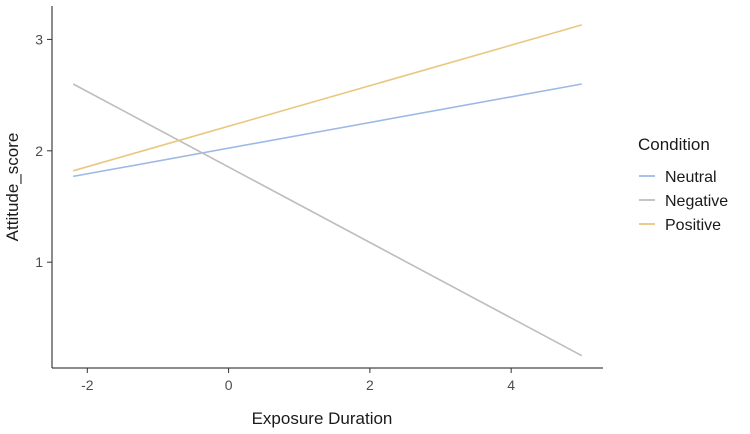 This screenshot has width=750, height=434. What do you see at coordinates (229, 385) in the screenshot?
I see `x-tick-label: 0` at bounding box center [229, 385].